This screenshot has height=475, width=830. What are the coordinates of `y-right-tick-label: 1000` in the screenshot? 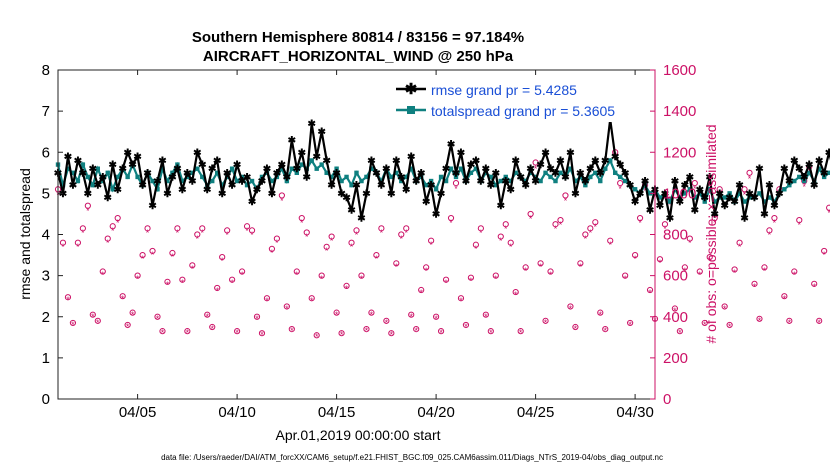 It's located at (679, 193).